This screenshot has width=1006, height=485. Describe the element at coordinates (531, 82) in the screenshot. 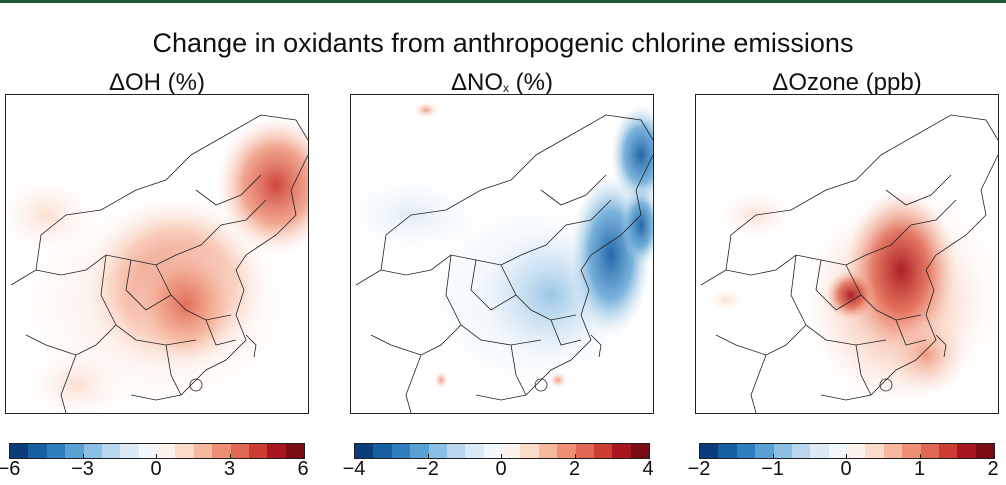

I see `panel-title-nox-unit: (%)` at that location.